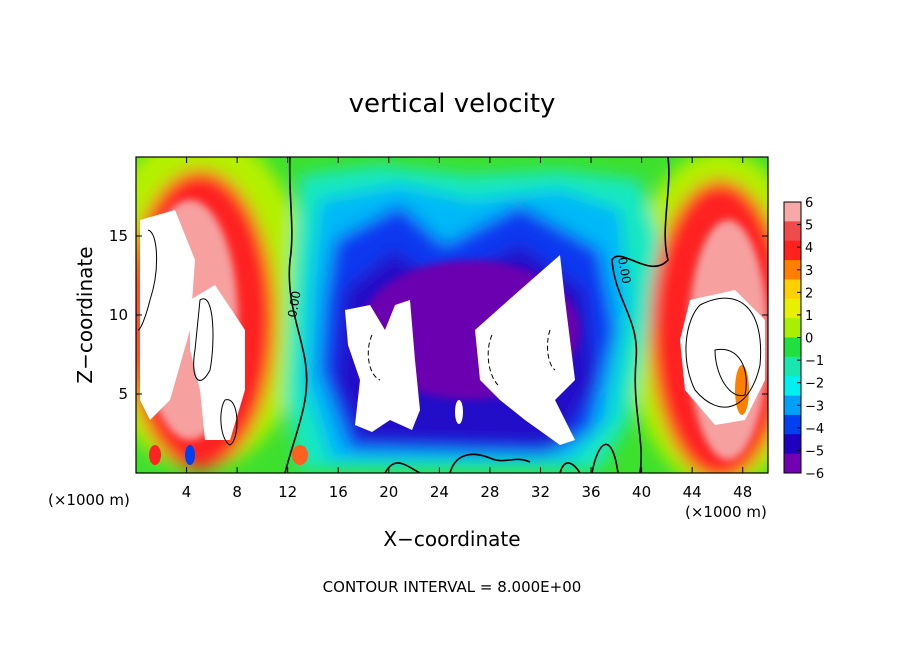 The image size is (904, 654). I want to click on field-red-blob-mid, so click(300, 455).